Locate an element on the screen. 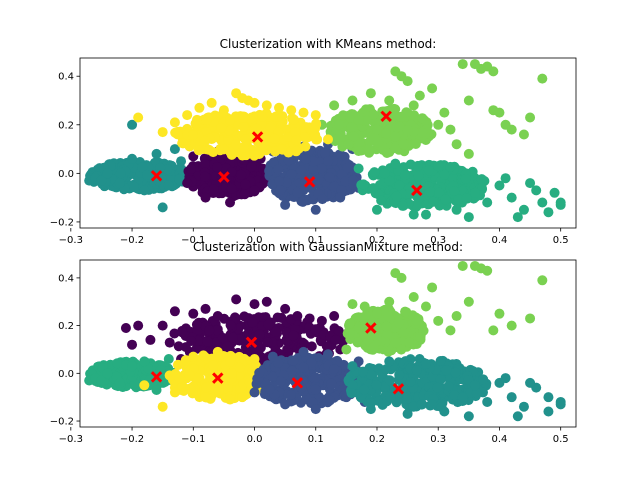 This screenshot has height=480, width=640. y-tick-label: 0.2 is located at coordinates (66, 125).